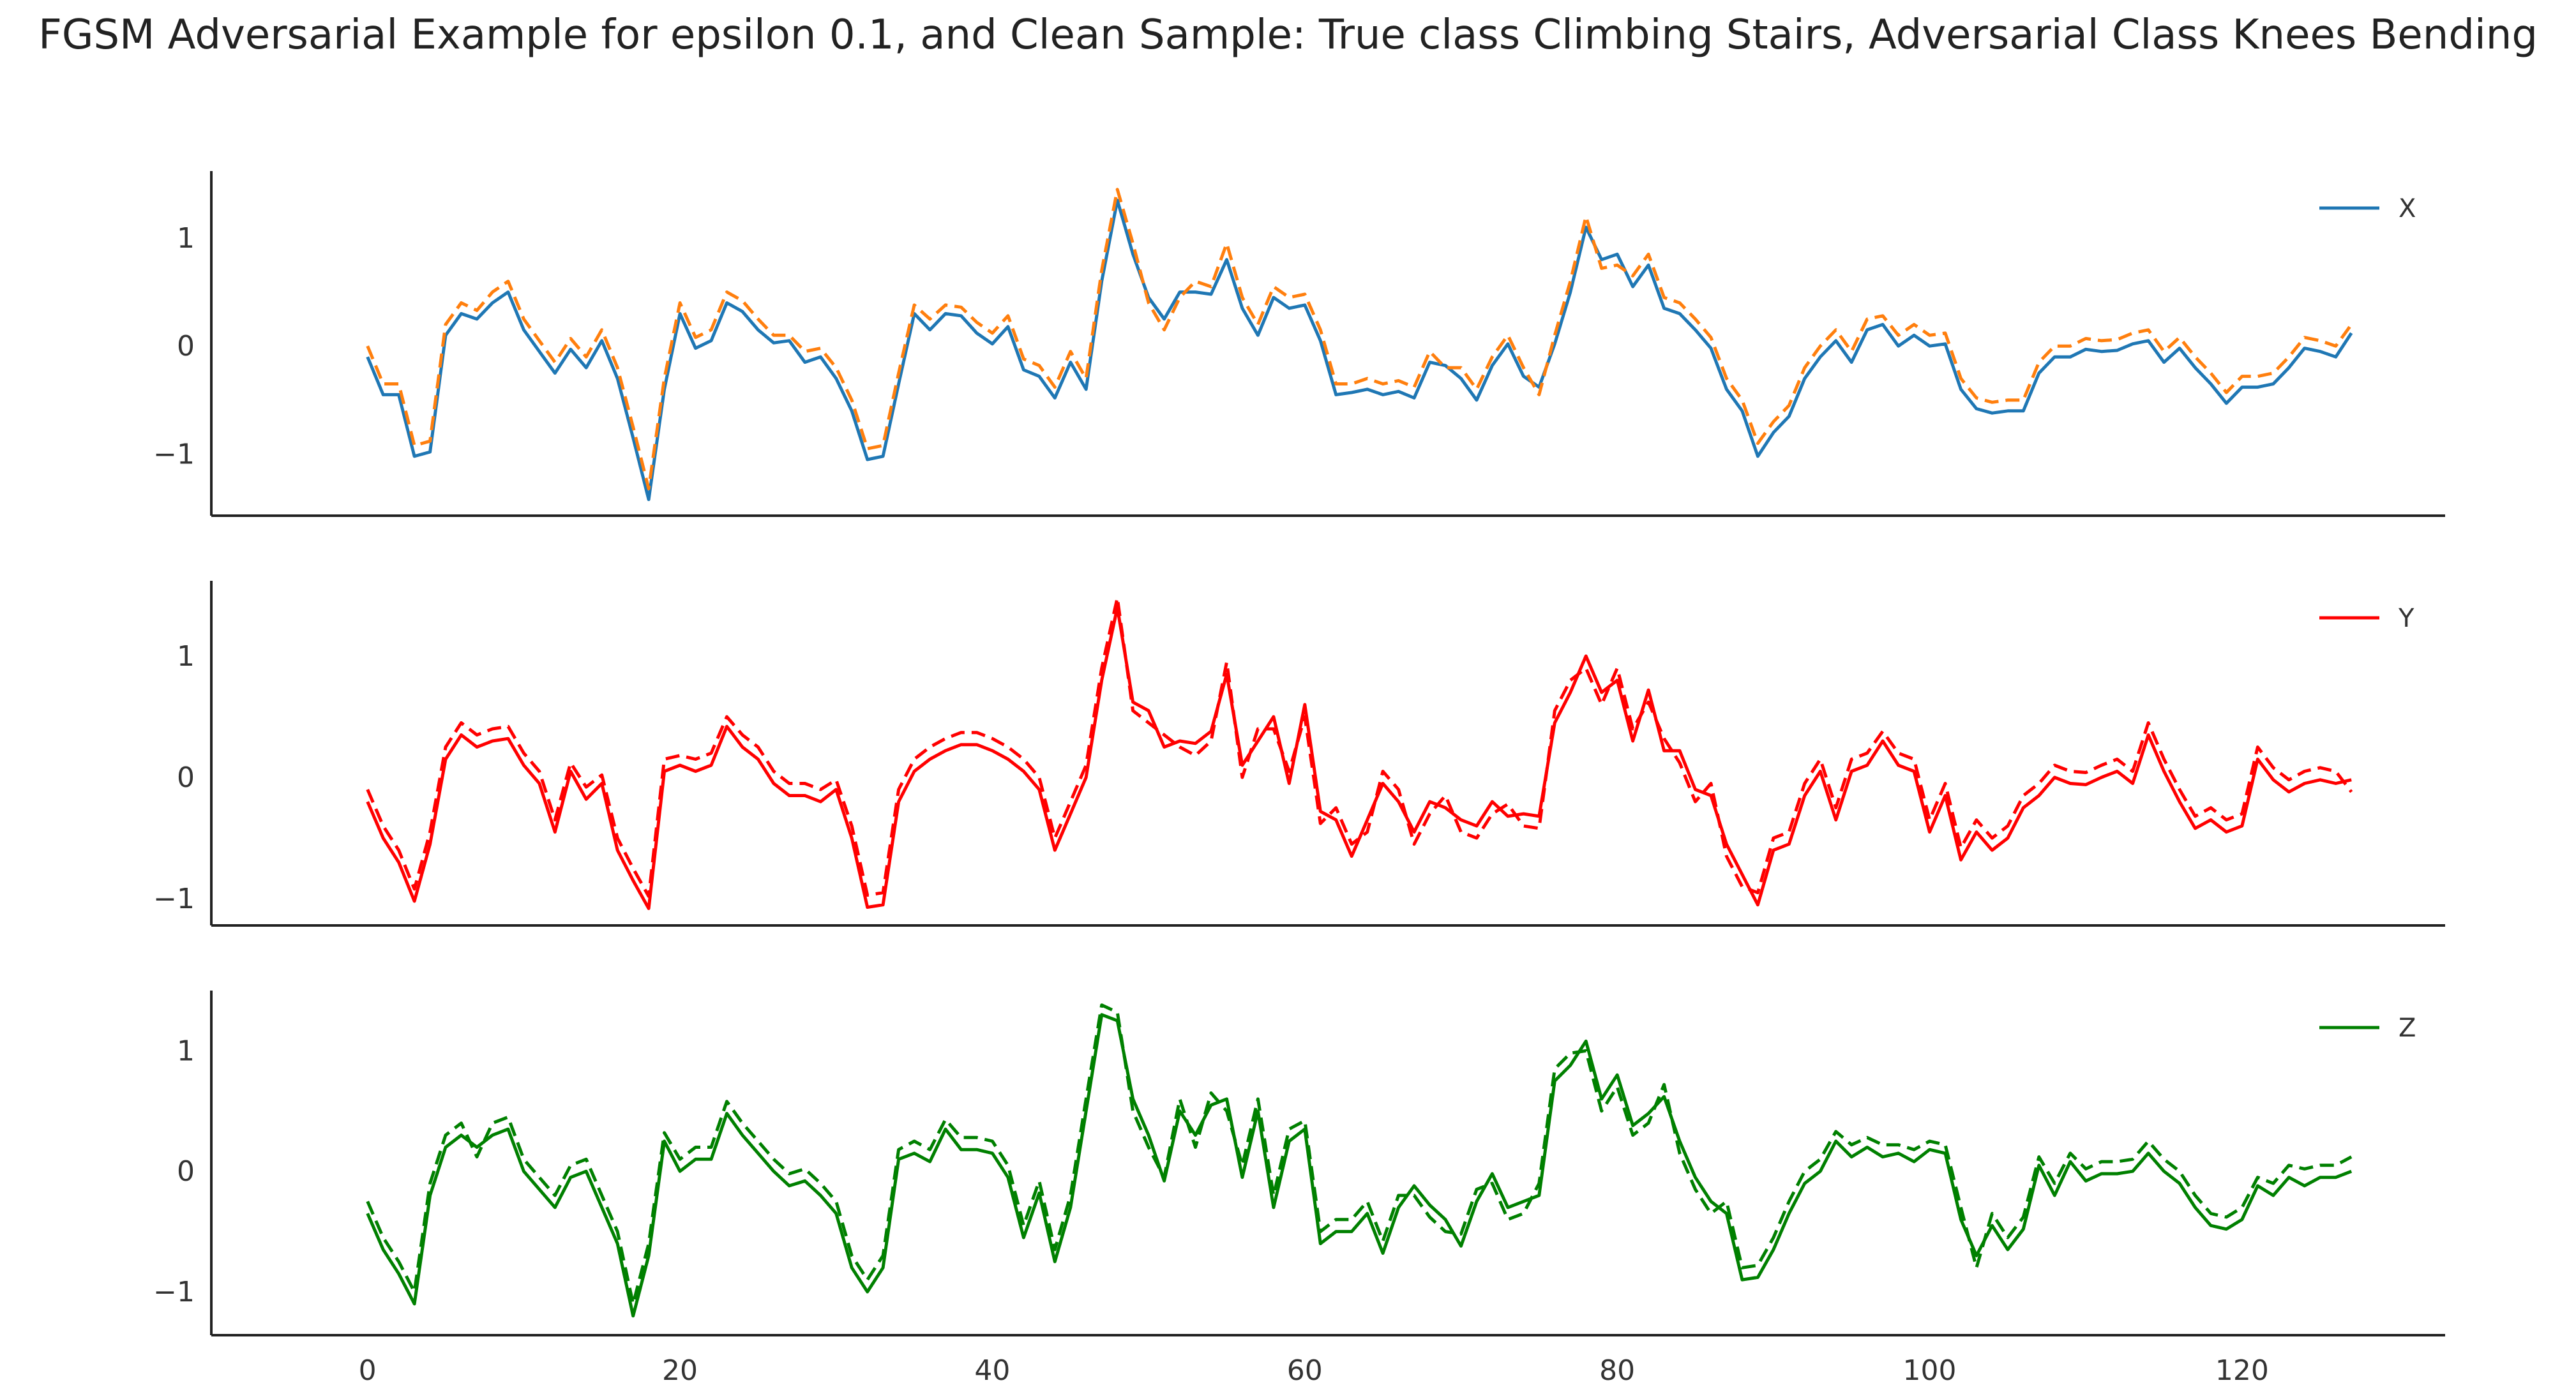 Image resolution: width=2576 pixels, height=1392 pixels. Describe the element at coordinates (2407, 1028) in the screenshot. I see `legend-label: Z` at that location.